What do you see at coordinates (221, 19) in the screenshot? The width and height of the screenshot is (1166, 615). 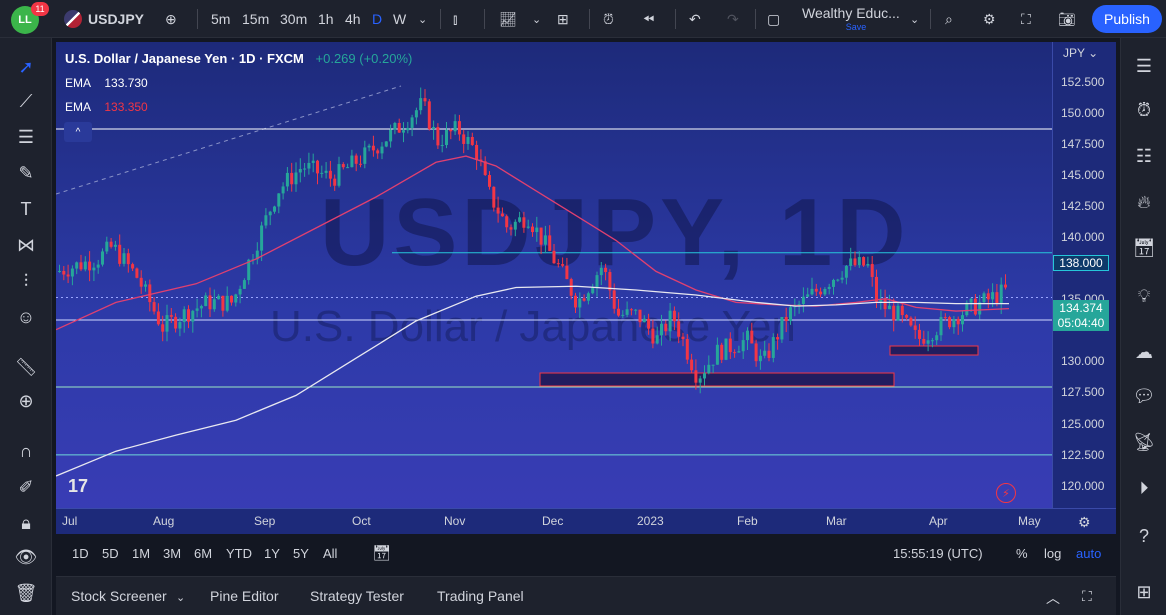 I see `interval-5m: 5m` at bounding box center [221, 19].